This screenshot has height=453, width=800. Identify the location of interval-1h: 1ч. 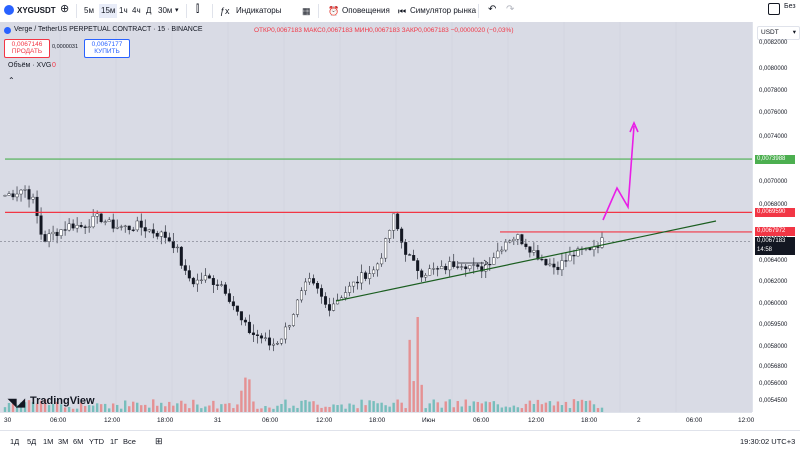
(123, 10).